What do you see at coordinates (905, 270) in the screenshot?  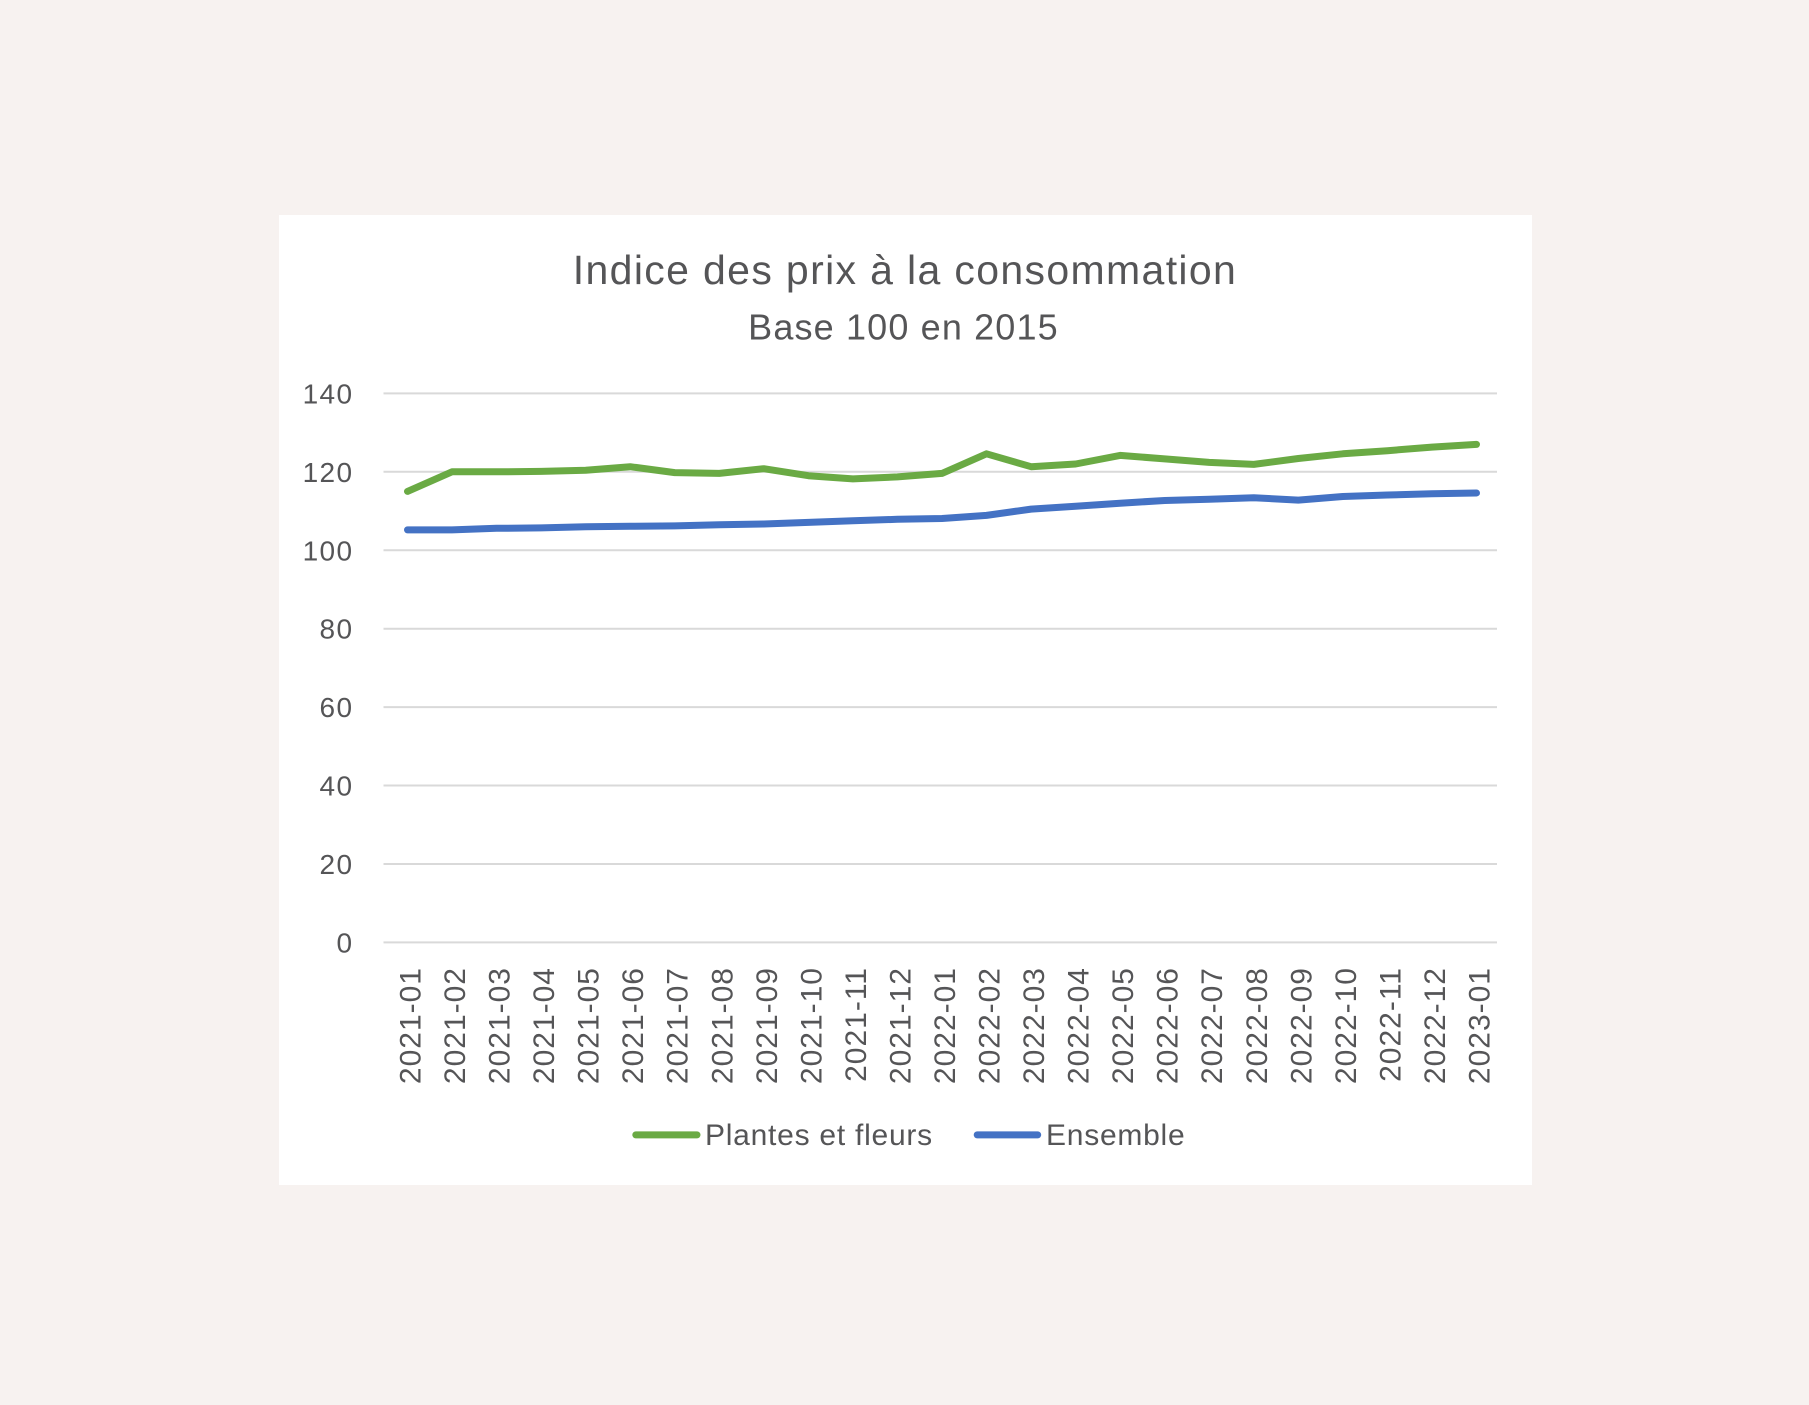 I see `svg-text:Indice des prix à la consommat: Indice des prix à la consommation` at bounding box center [905, 270].